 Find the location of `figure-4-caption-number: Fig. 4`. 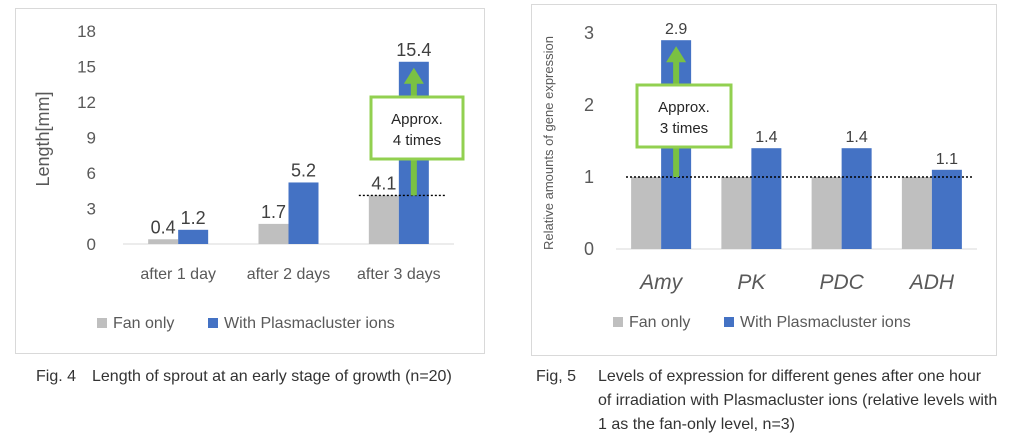

figure-4-caption-number: Fig. 4 is located at coordinates (56, 376).